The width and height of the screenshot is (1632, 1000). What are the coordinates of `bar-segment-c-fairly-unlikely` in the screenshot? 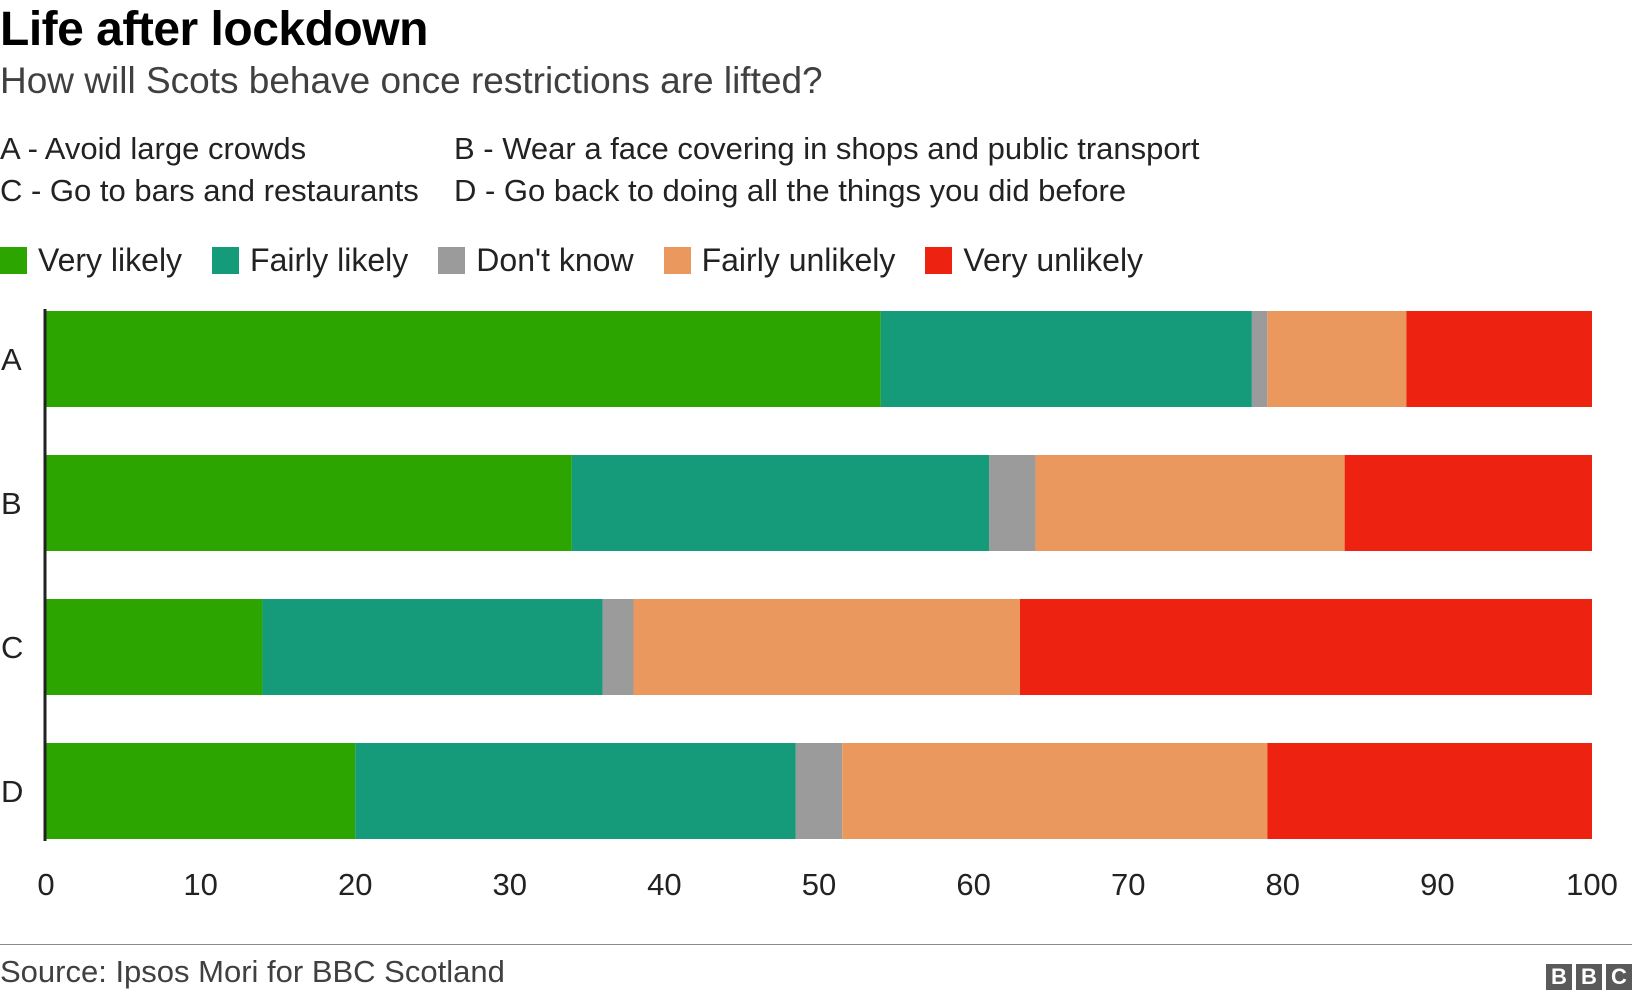 It's located at (826, 647).